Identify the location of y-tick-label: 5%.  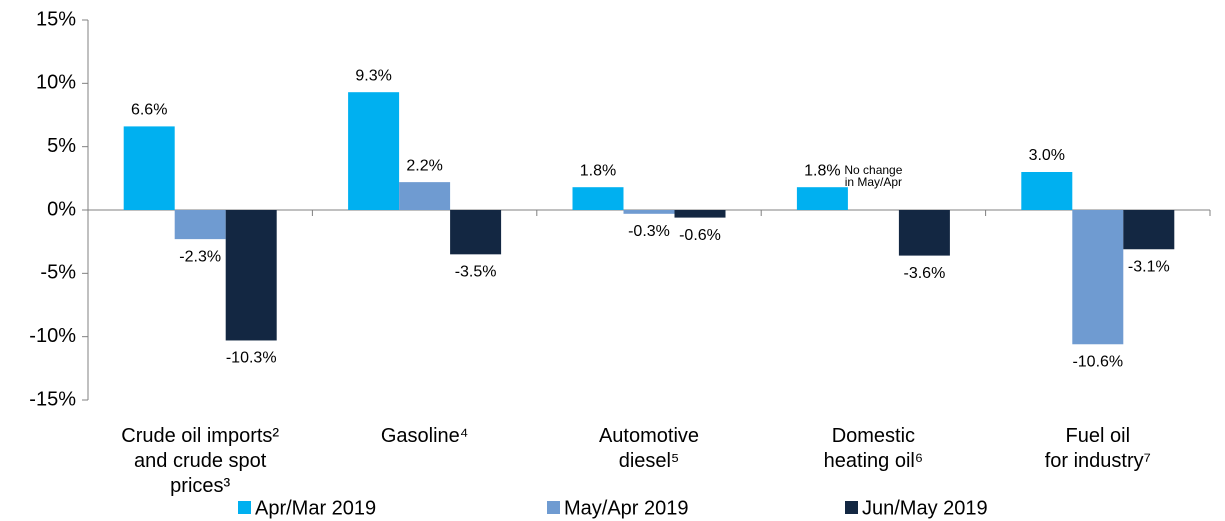
(61, 146).